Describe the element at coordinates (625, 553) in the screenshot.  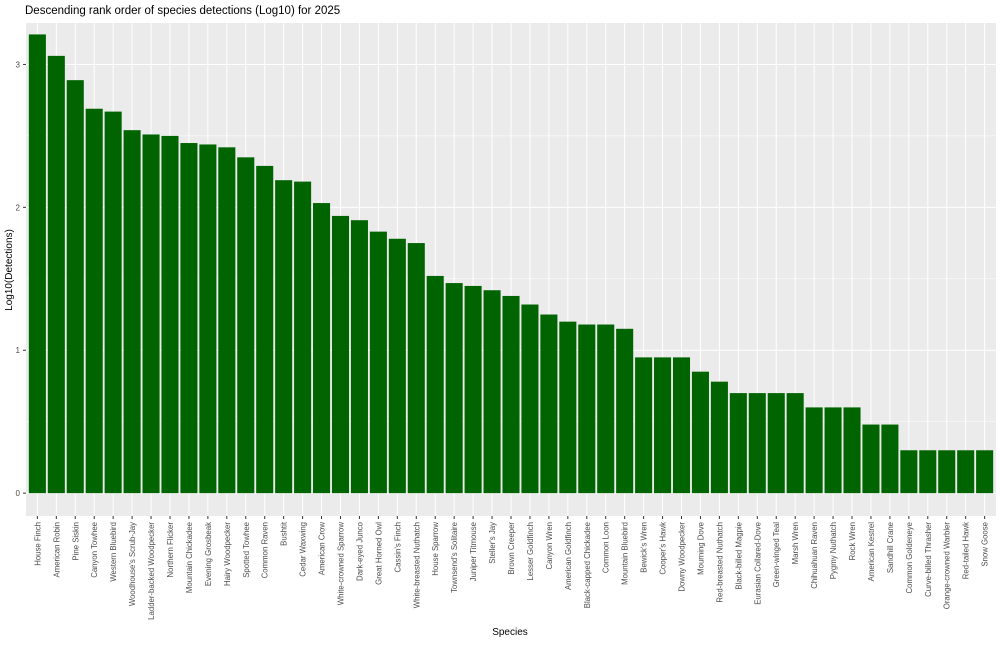
I see `x-tick-label: Mountain Bluebird` at that location.